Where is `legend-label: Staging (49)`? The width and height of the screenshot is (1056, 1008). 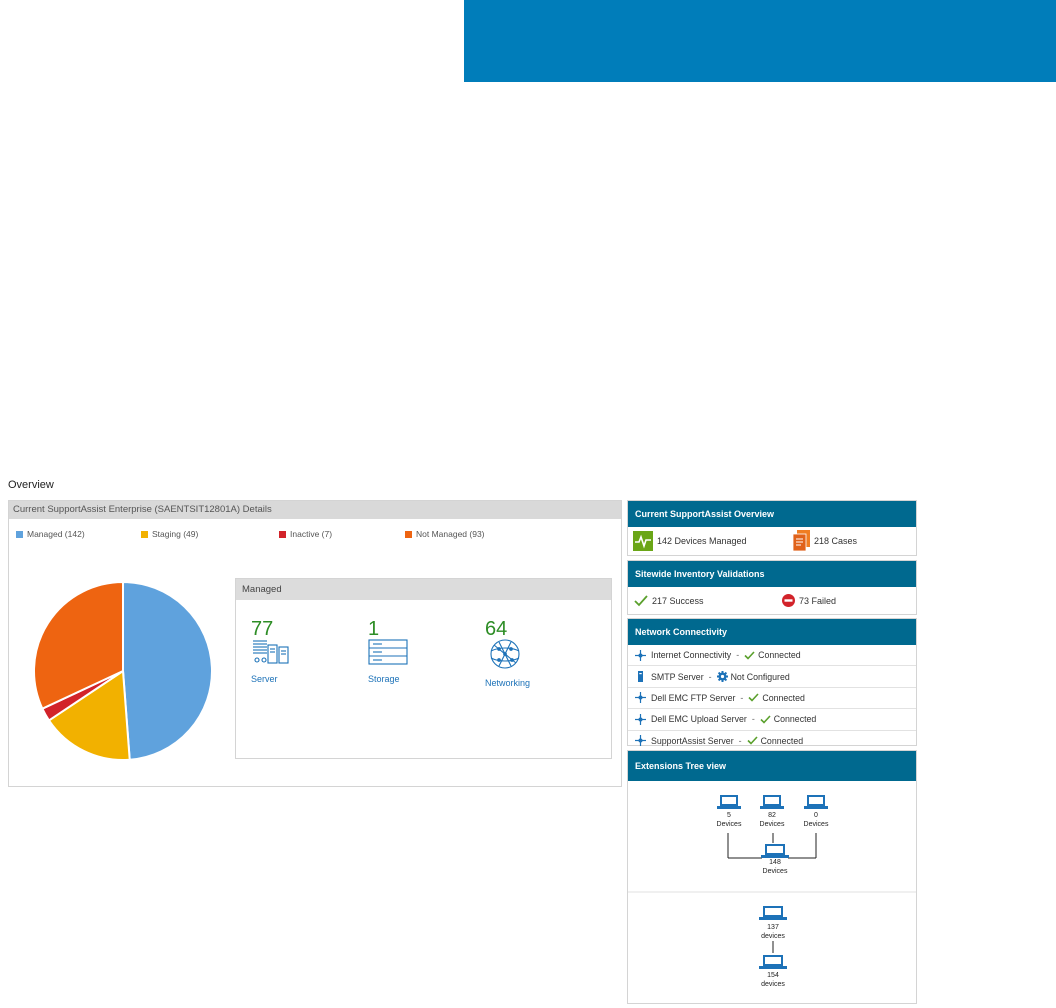
legend-label: Staging (49) is located at coordinates (175, 534).